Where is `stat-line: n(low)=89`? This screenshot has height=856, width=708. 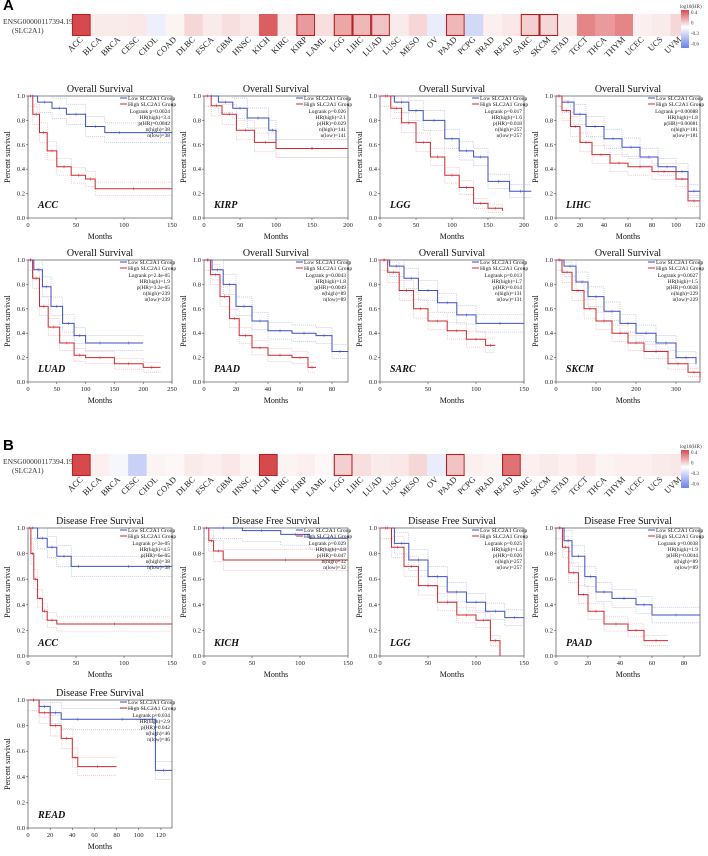
stat-line: n(low)=89 is located at coordinates (686, 567).